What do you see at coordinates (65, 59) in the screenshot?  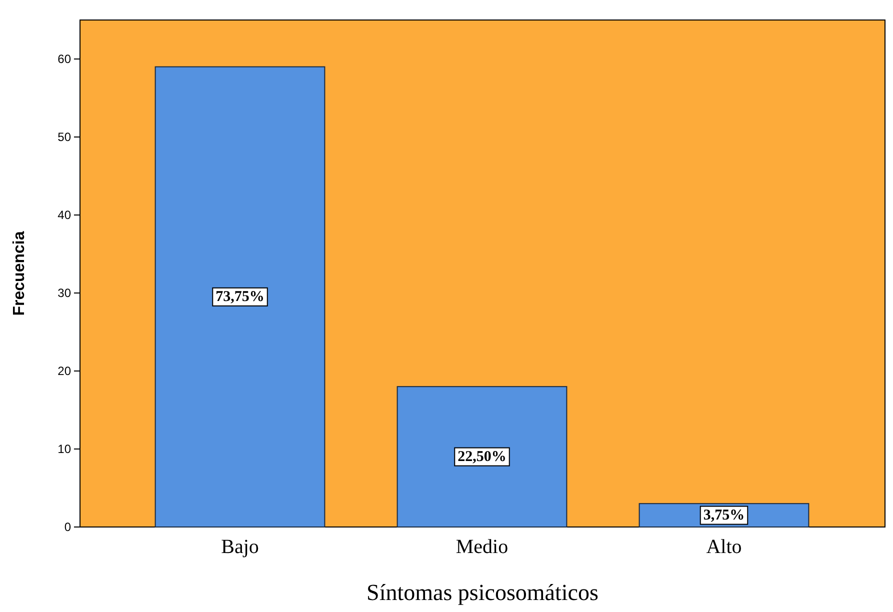 I see `y-tick-label: 60` at bounding box center [65, 59].